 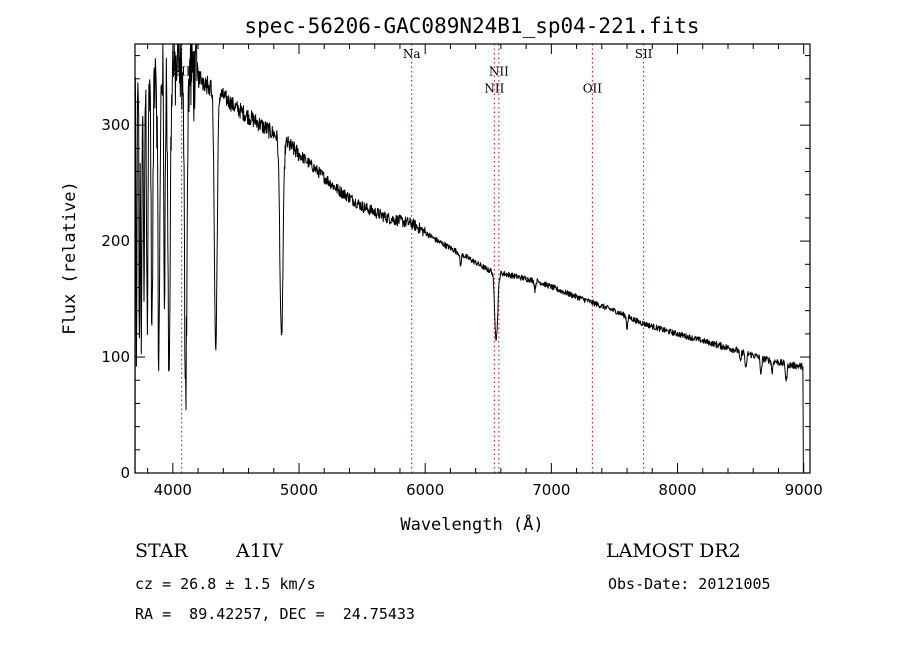 I want to click on x-tick-label: 7000, so click(x=551, y=490).